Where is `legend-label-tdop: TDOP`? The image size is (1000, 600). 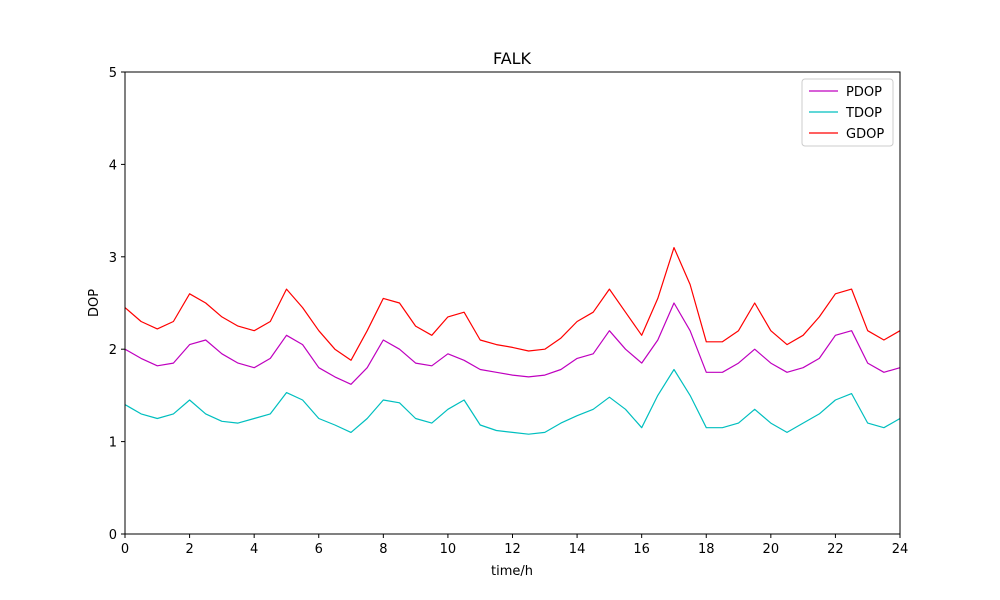 legend-label-tdop: TDOP is located at coordinates (863, 113).